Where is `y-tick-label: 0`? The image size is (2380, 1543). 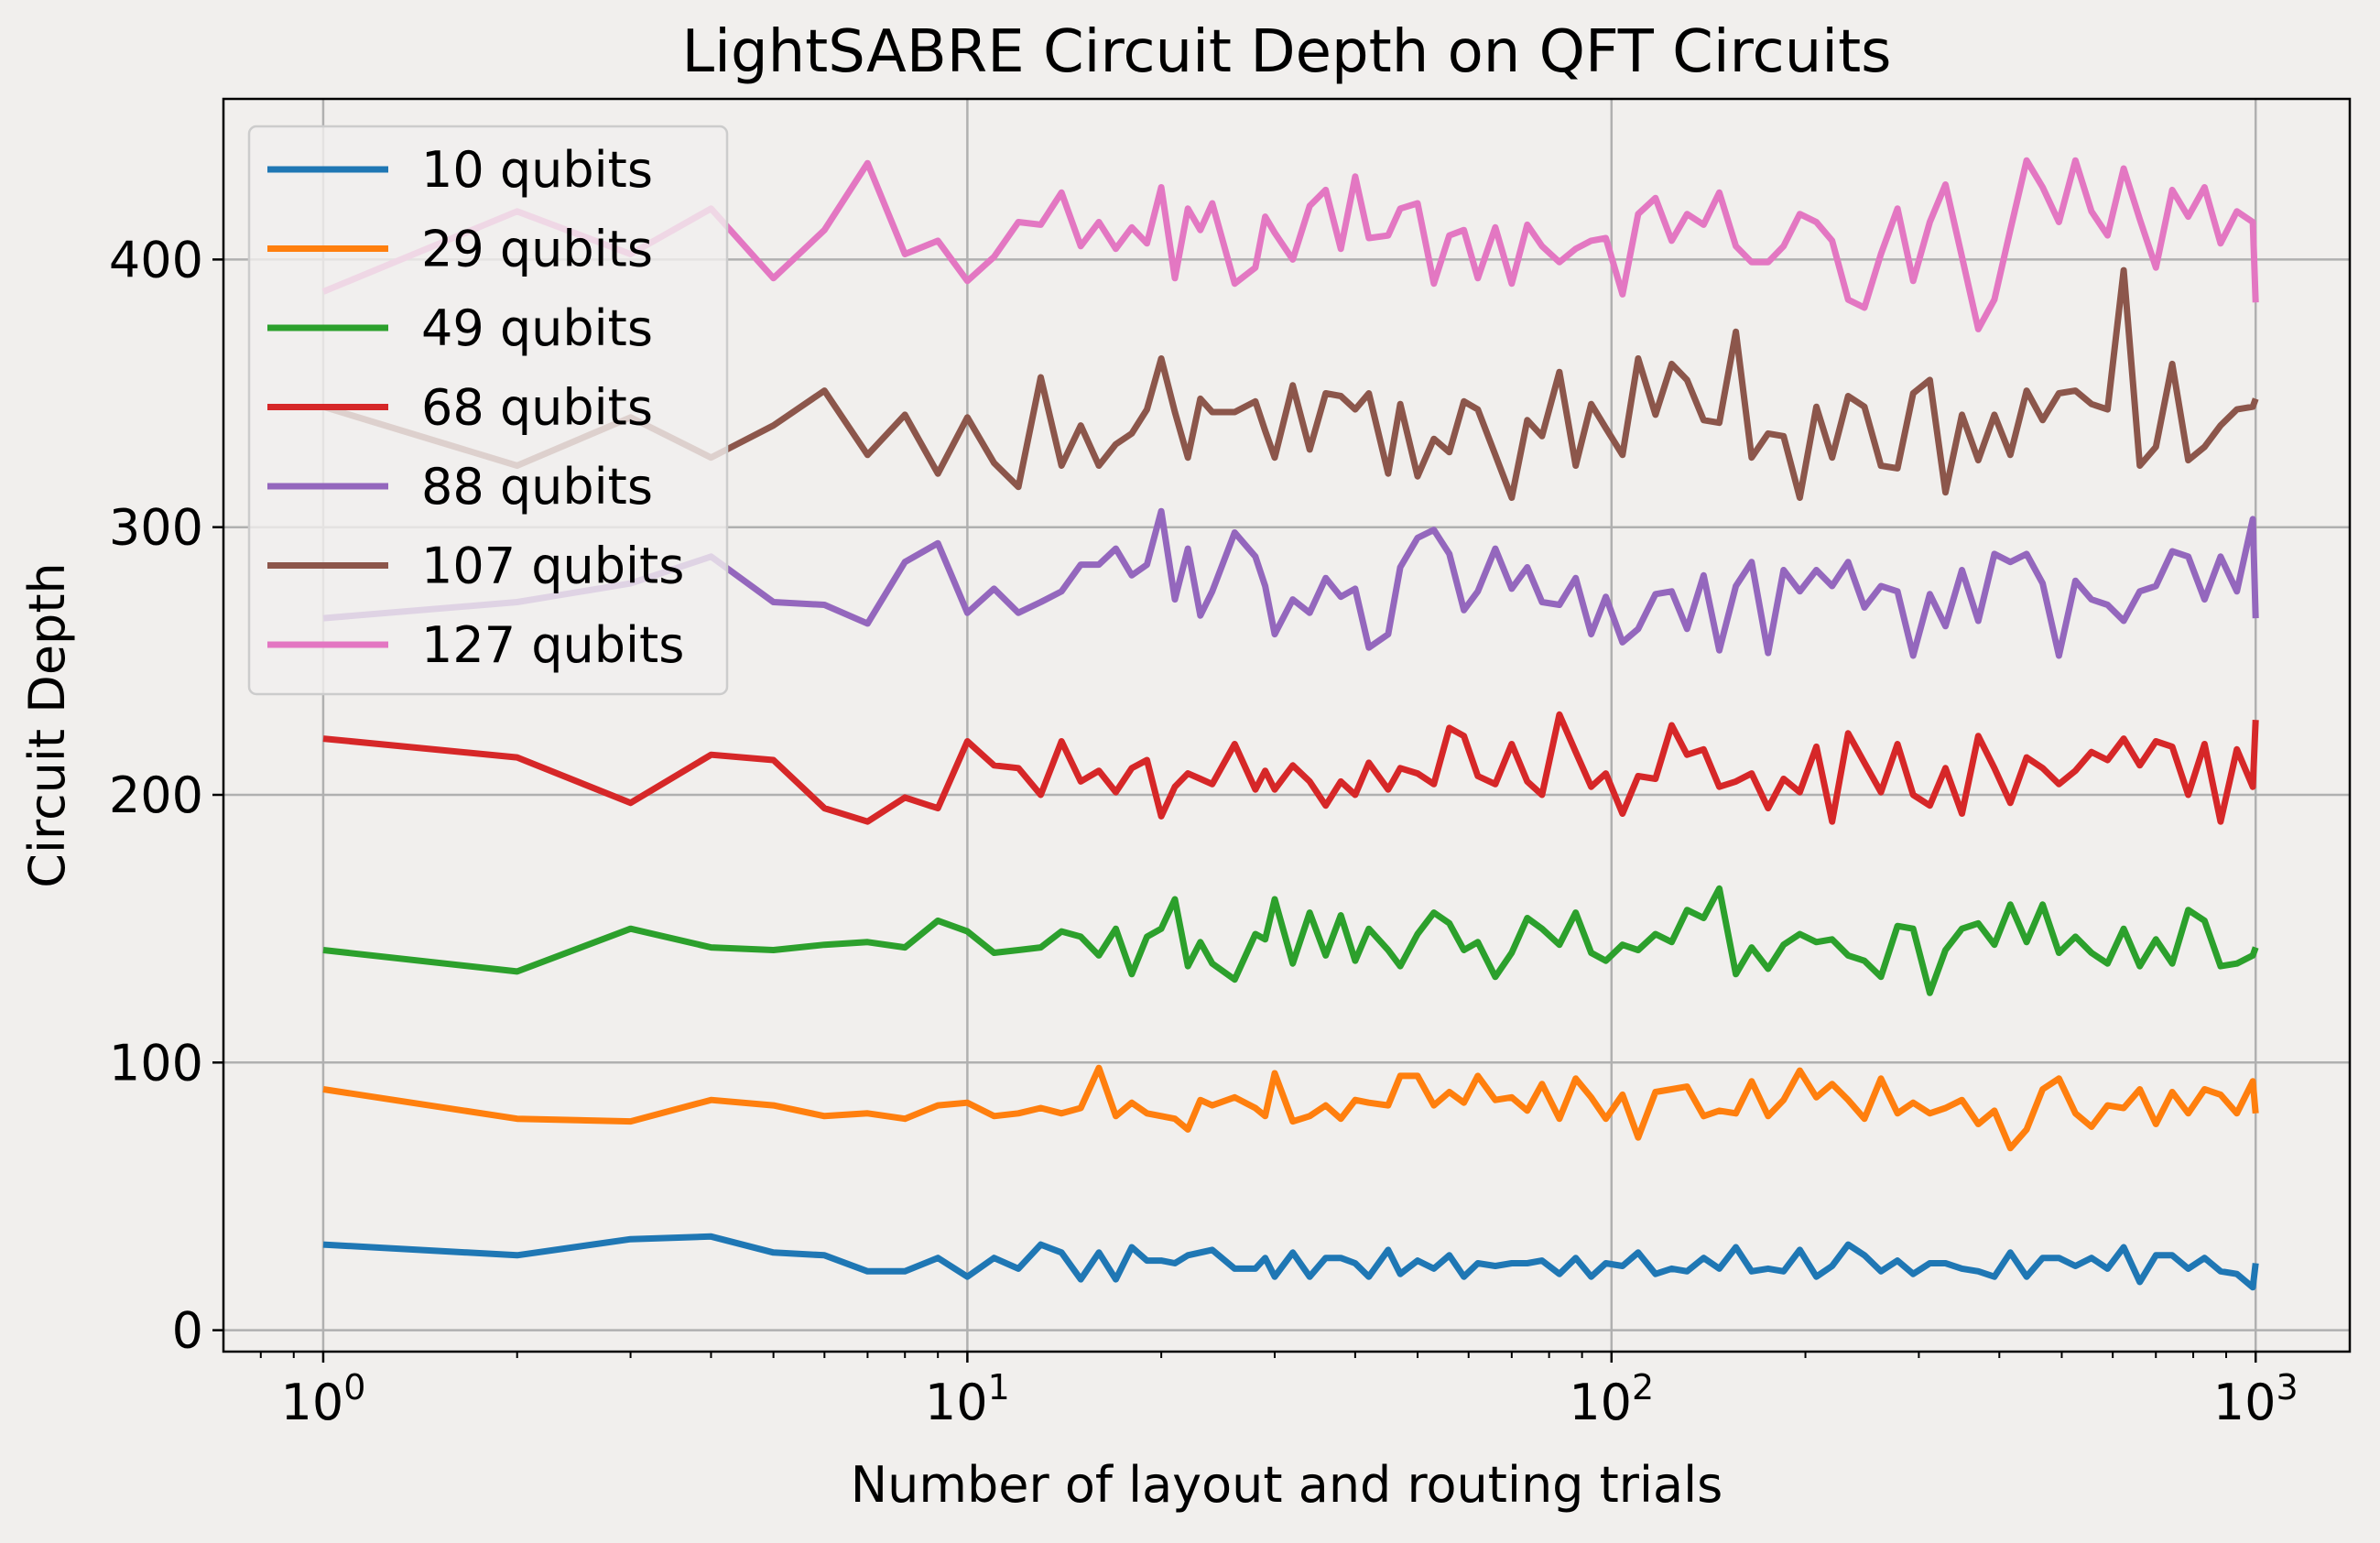 y-tick-label: 0 is located at coordinates (187, 1331).